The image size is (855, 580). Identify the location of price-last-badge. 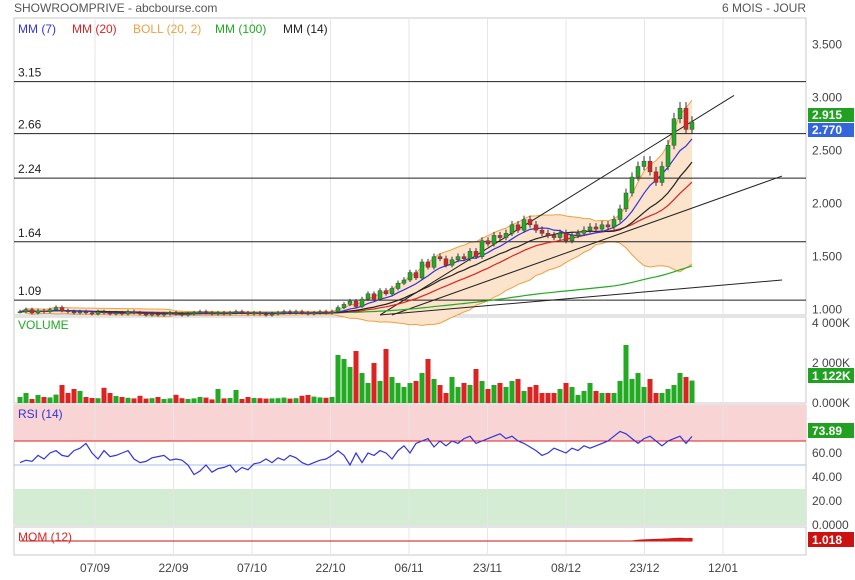
(831, 130).